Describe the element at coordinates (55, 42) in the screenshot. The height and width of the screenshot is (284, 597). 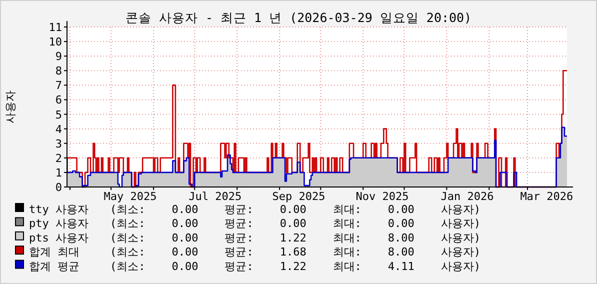
I see `y-tick-label: 10` at that location.